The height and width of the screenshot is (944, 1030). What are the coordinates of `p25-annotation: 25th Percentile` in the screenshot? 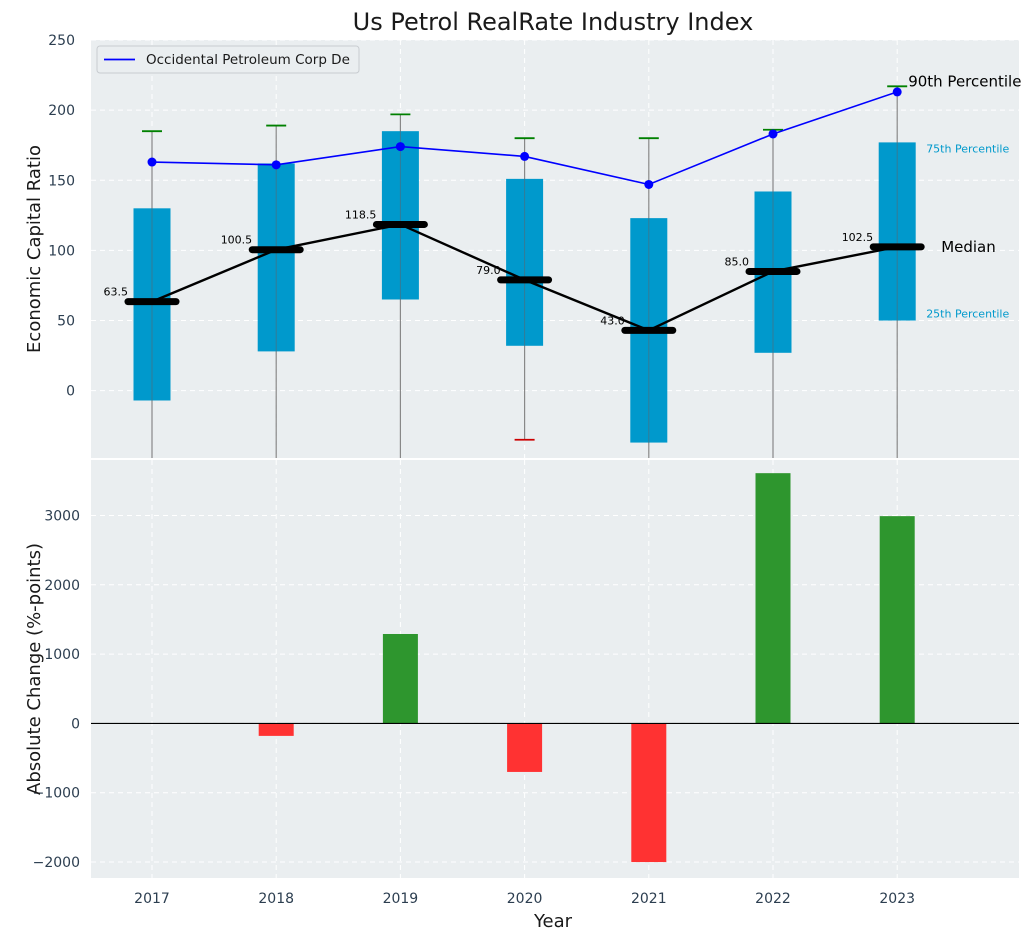 It's located at (967, 314).